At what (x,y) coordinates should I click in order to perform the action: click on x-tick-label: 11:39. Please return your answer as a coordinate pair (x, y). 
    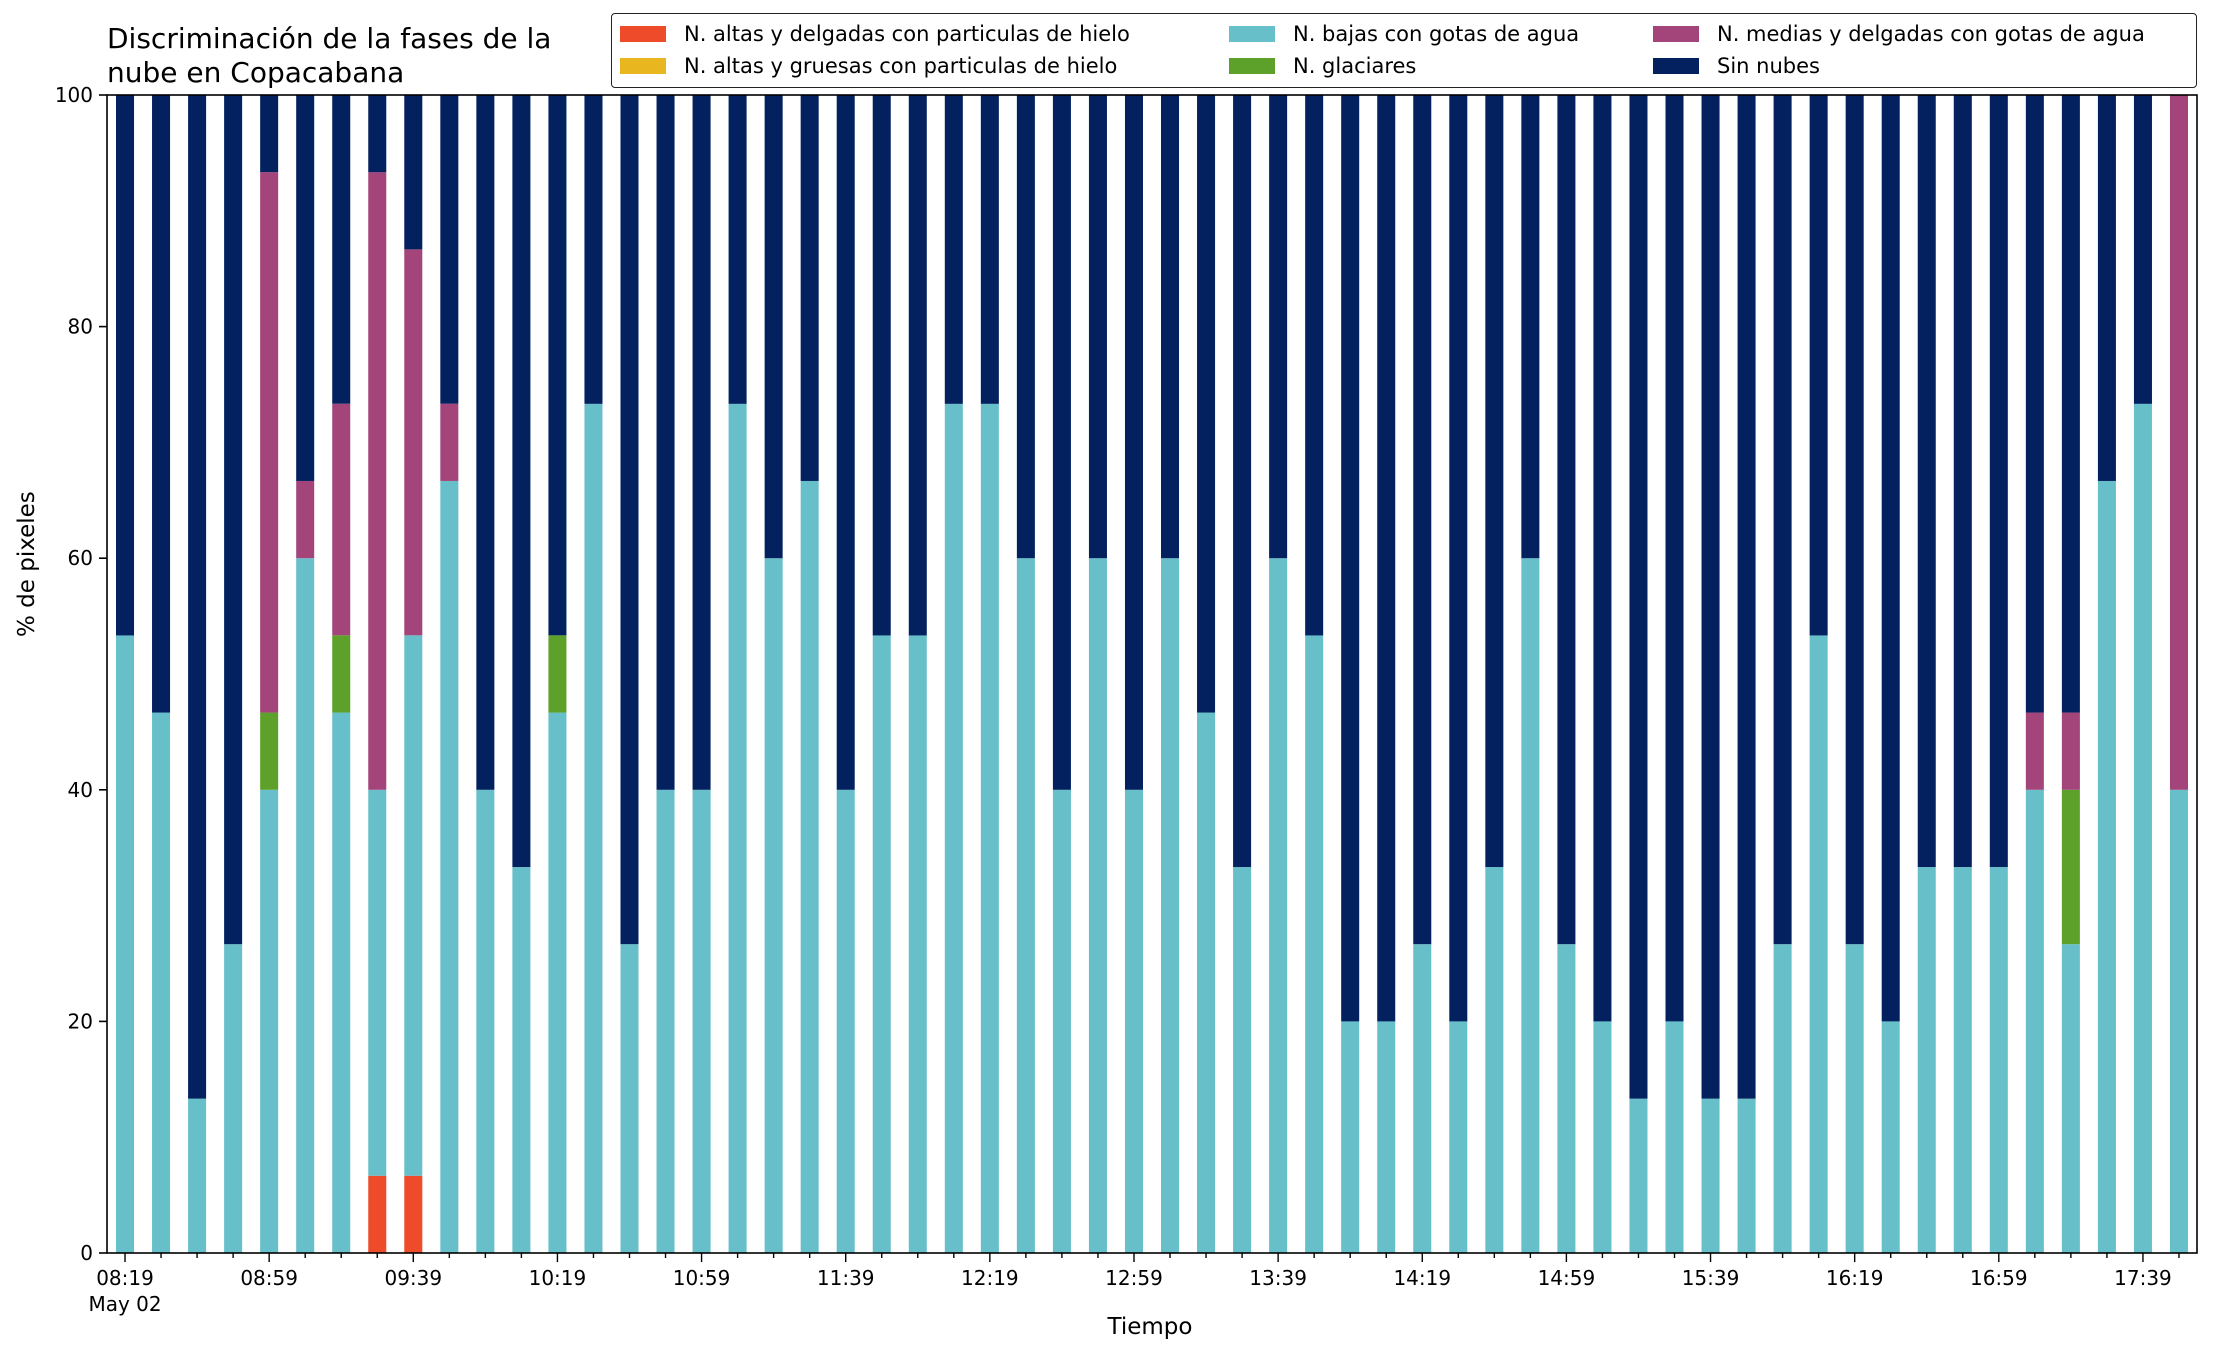
    Looking at the image, I should click on (846, 1278).